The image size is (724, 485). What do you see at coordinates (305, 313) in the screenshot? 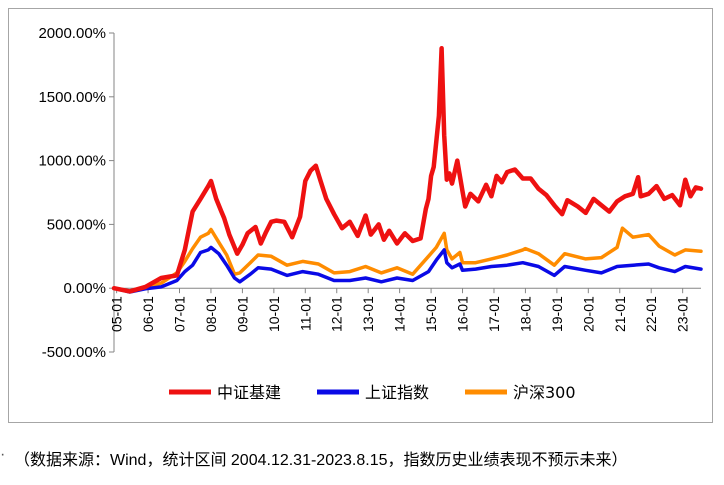
I see `x-tick-label: 11-01` at bounding box center [305, 313].